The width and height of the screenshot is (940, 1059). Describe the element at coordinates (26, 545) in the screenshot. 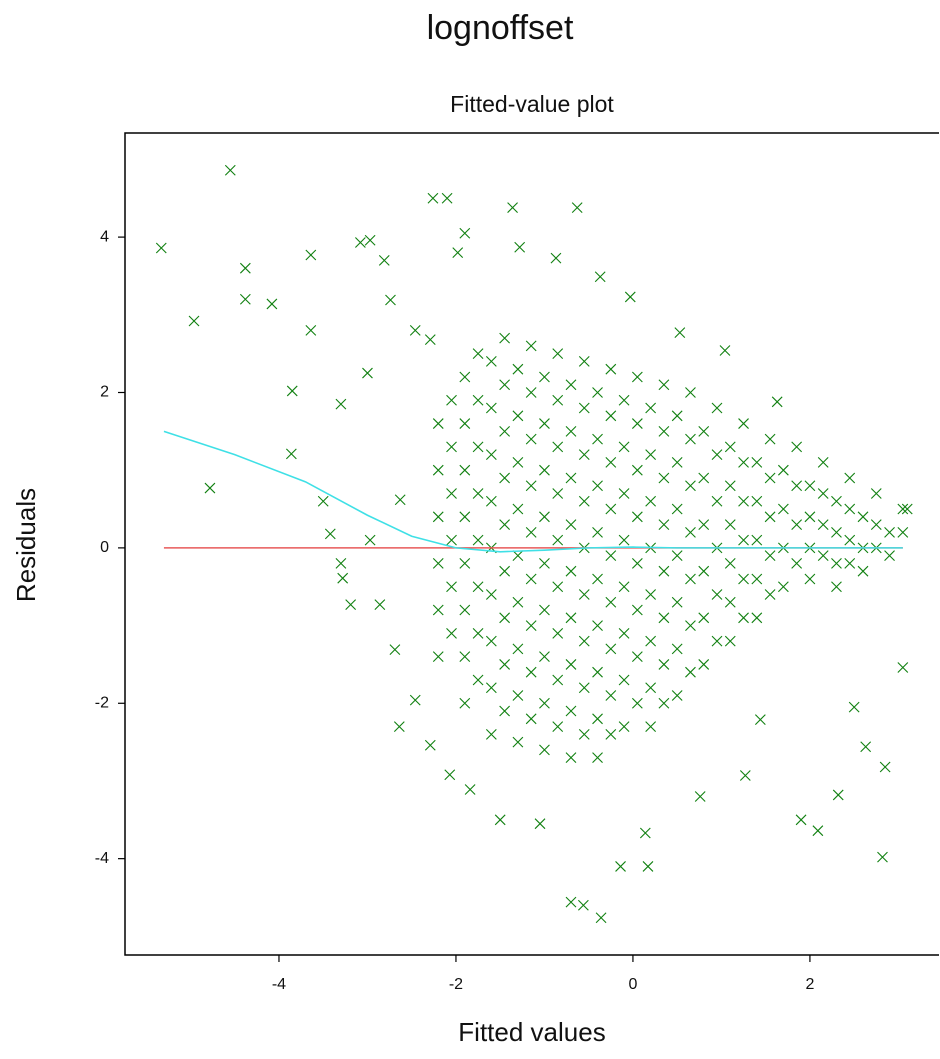

I see `y-axis-label: Residuals` at that location.